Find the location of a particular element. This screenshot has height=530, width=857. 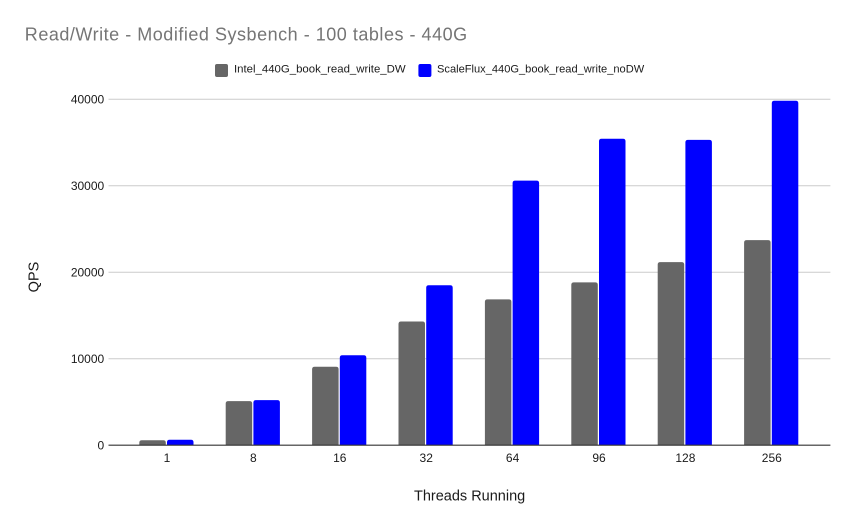

svg-text: Intel_440G_book_read_write_DW is located at coordinates (320, 70).